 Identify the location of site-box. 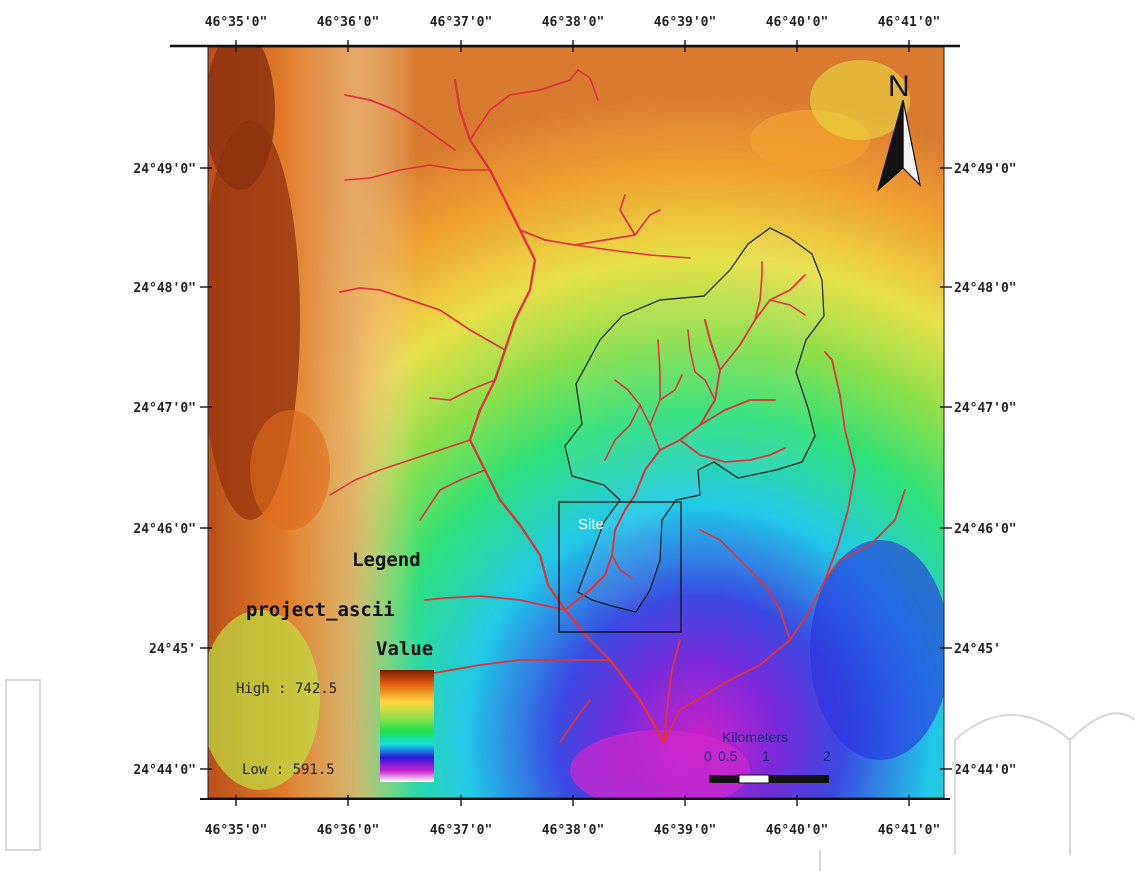
(620, 567).